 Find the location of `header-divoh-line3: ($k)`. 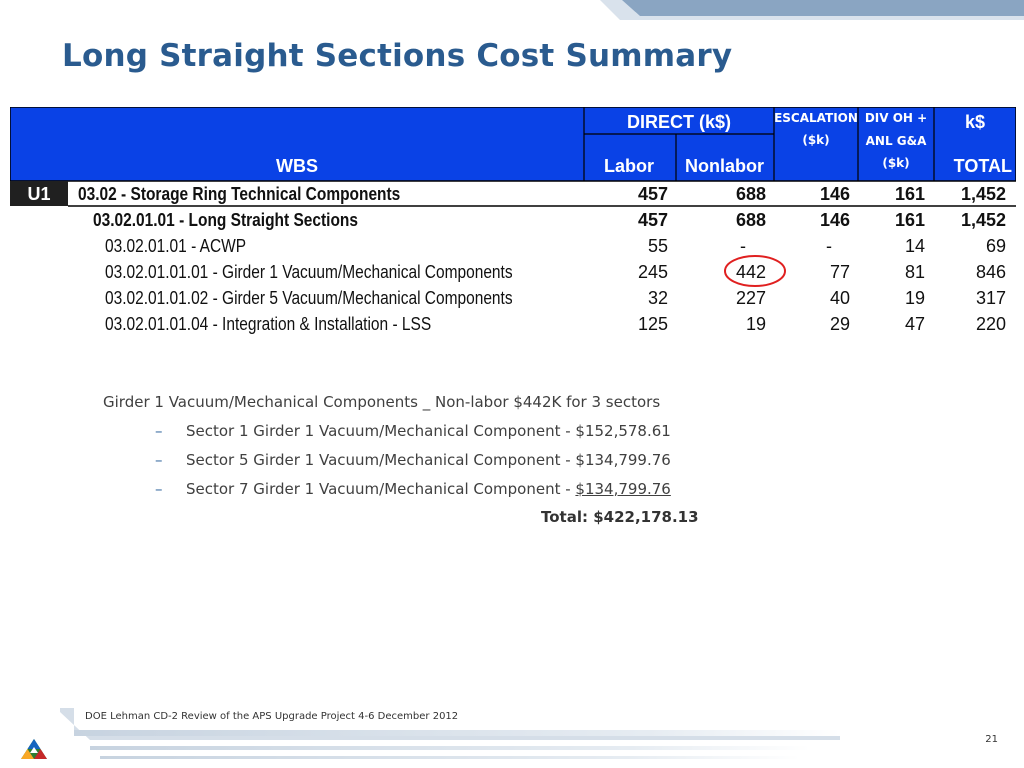

header-divoh-line3: ($k) is located at coordinates (896, 163).